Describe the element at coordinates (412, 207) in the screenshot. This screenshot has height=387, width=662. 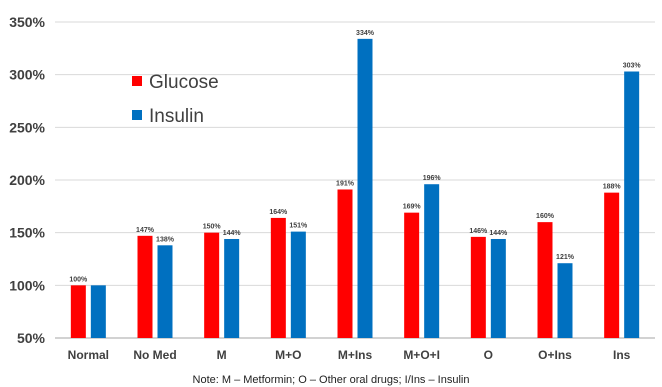
I see `data-label-glucose: 169%` at that location.